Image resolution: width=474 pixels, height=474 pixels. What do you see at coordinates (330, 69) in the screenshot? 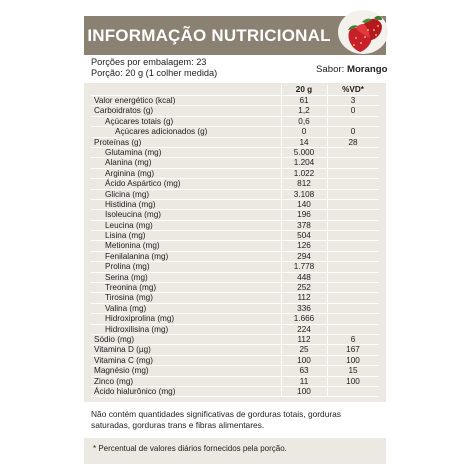
I see `flavor-label: Sabor:` at bounding box center [330, 69].